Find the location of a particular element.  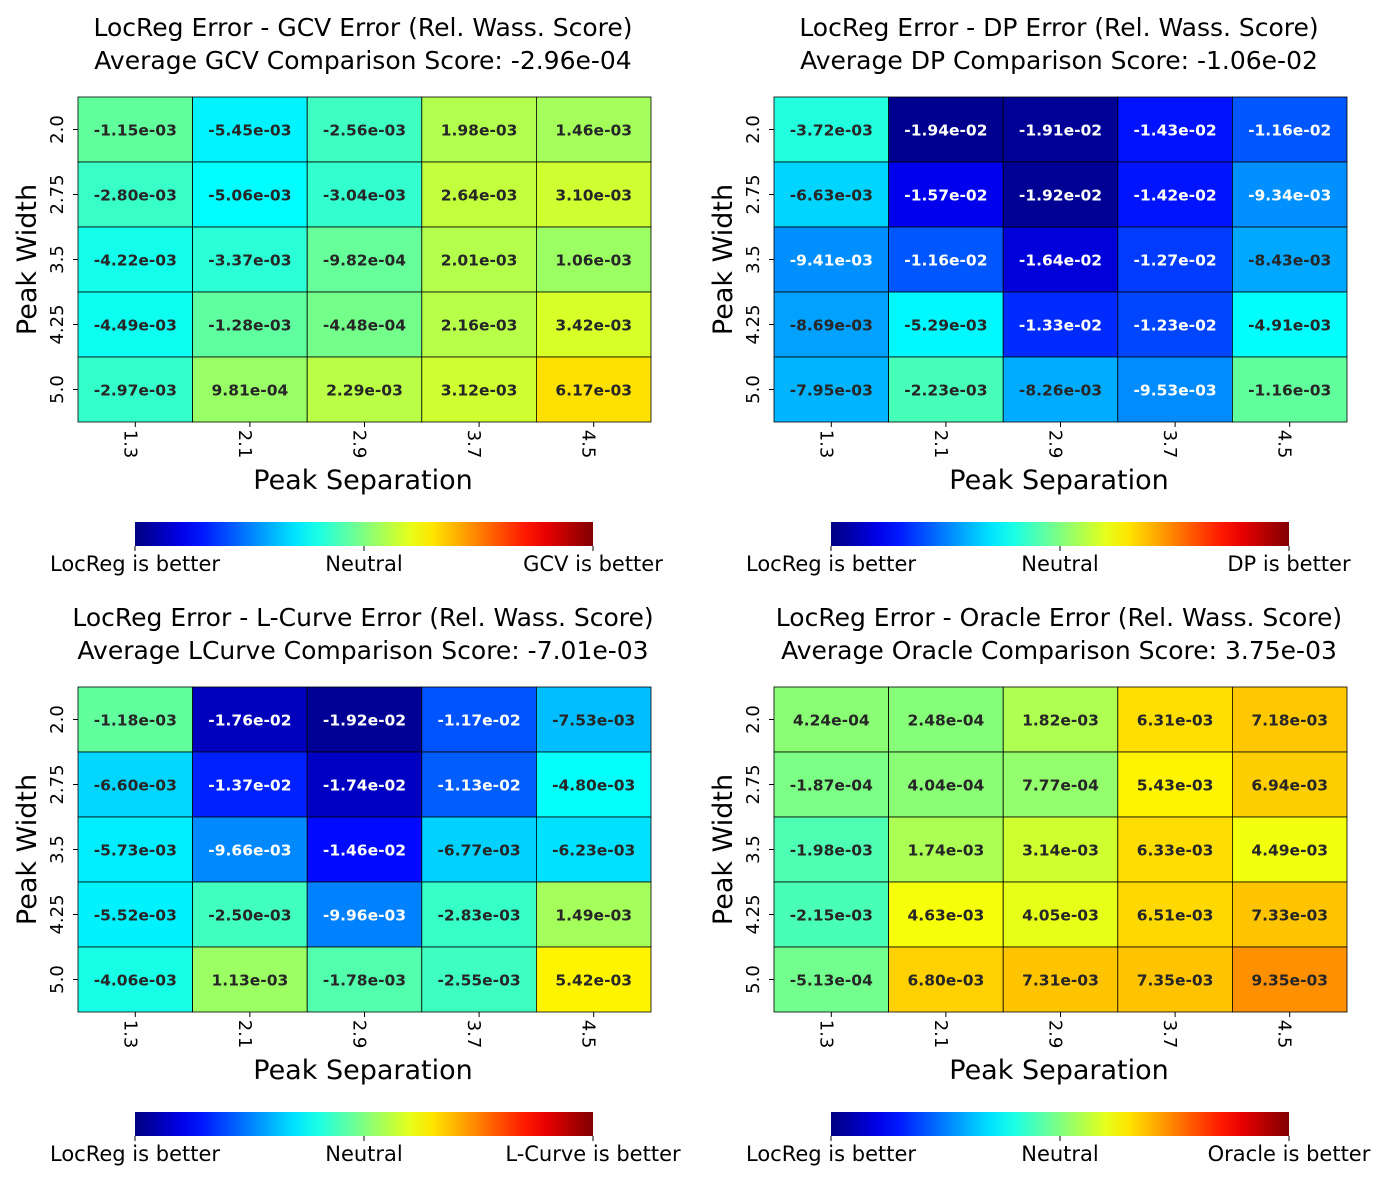

cell-label: 4.05e-03 is located at coordinates (1060, 916).